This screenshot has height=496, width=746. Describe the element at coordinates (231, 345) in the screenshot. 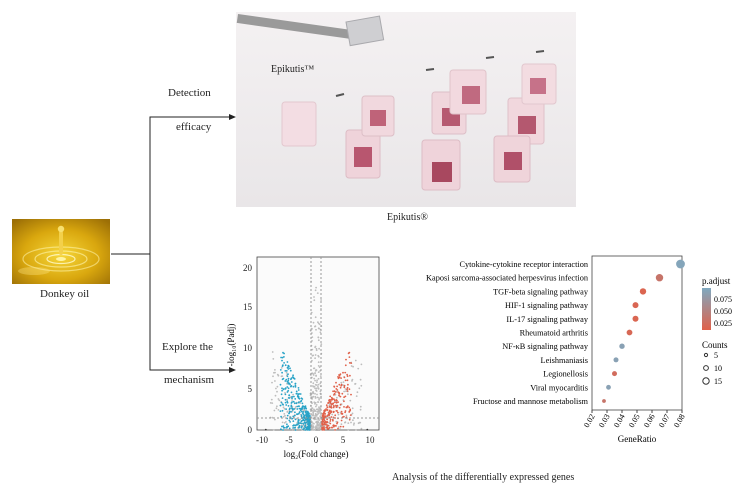

I see `volcano-ylabel: -log₁₀(Padj)` at that location.